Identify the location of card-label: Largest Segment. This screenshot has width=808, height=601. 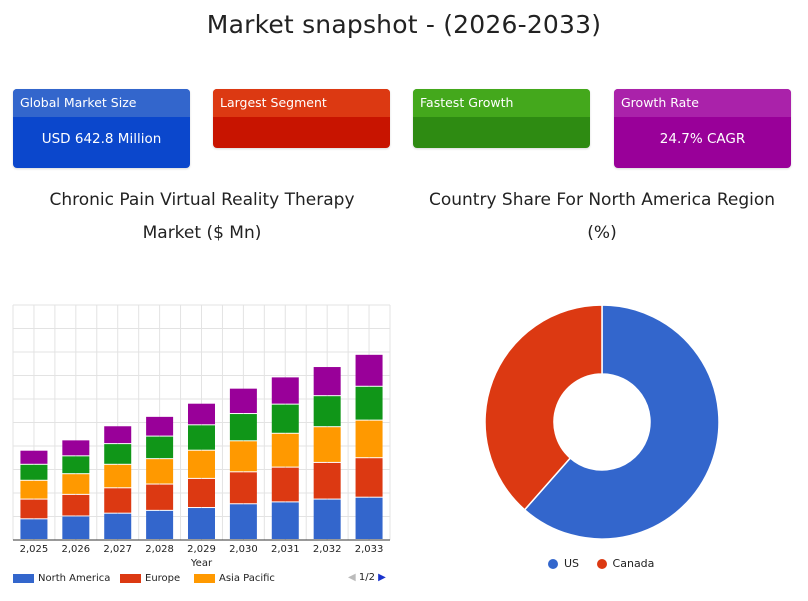
(301, 103).